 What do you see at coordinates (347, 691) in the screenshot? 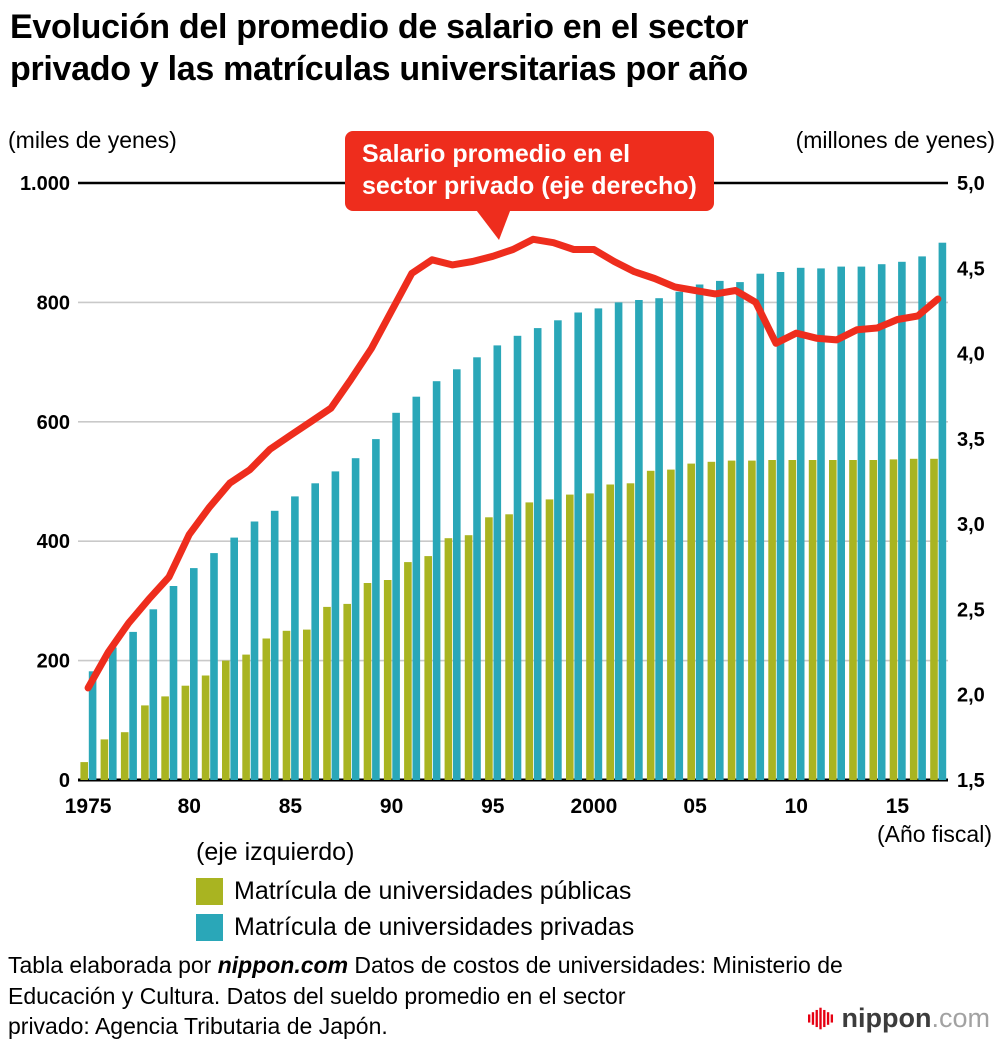
I see `bar-public-1988` at bounding box center [347, 691].